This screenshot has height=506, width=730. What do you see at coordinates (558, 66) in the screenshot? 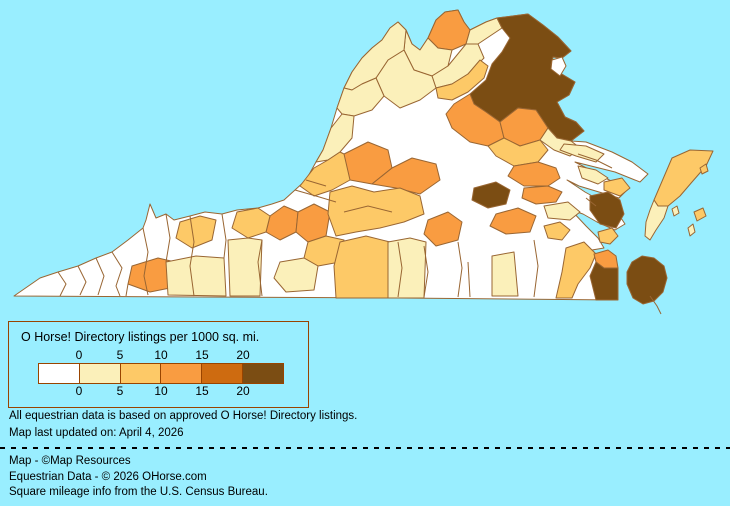
I see `map-region-nova-white-notch` at bounding box center [558, 66].